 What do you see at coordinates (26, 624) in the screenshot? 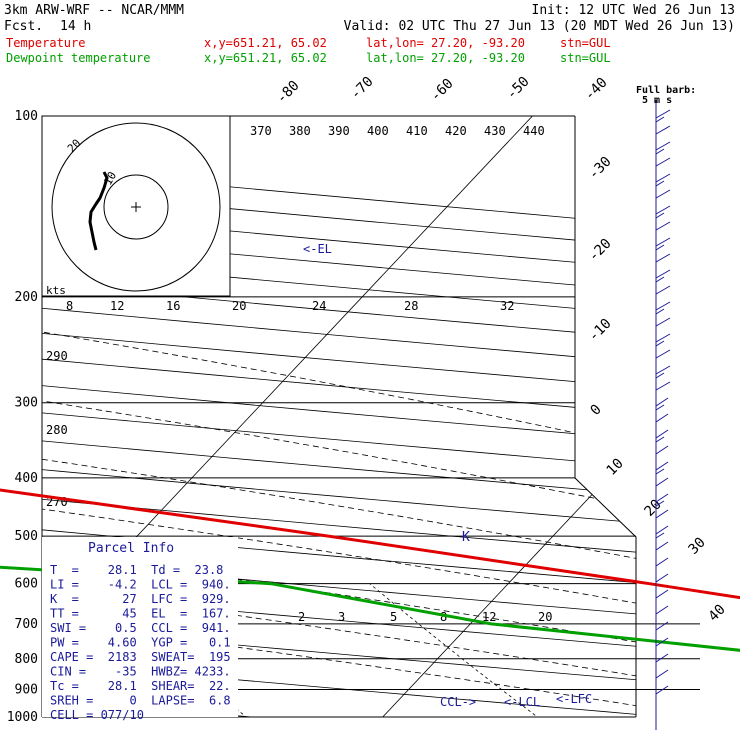
I see `pressure-label: 700` at bounding box center [26, 624].